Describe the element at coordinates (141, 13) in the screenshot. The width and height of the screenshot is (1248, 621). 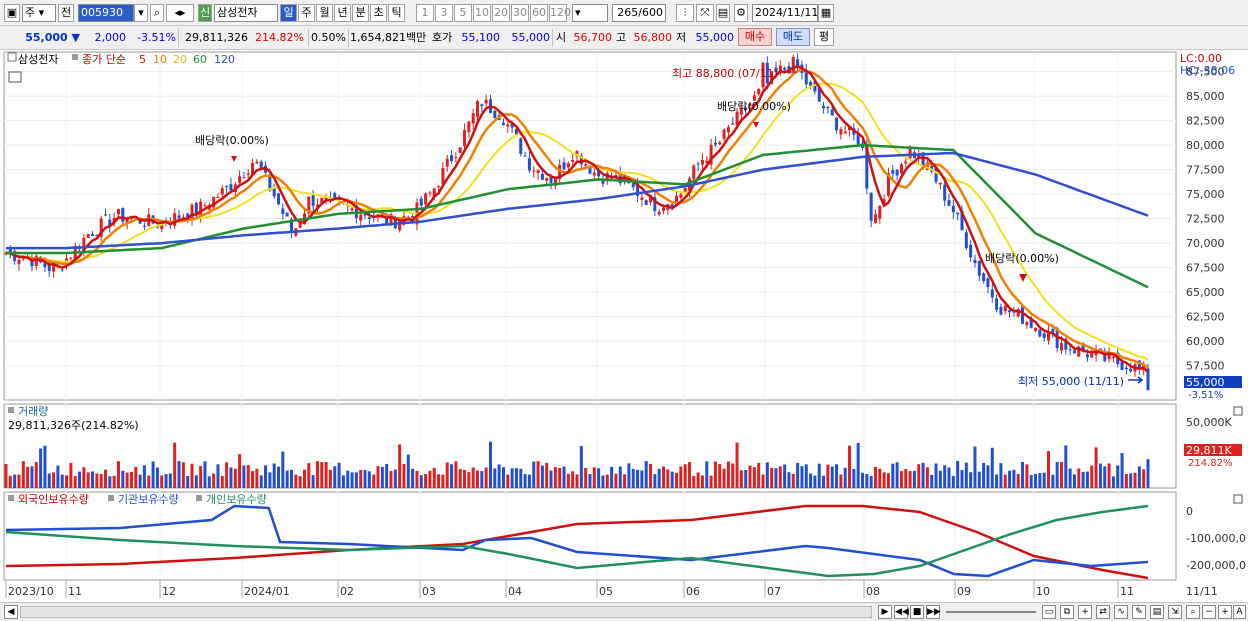
I see `code-dropdown-icon: ▾` at that location.